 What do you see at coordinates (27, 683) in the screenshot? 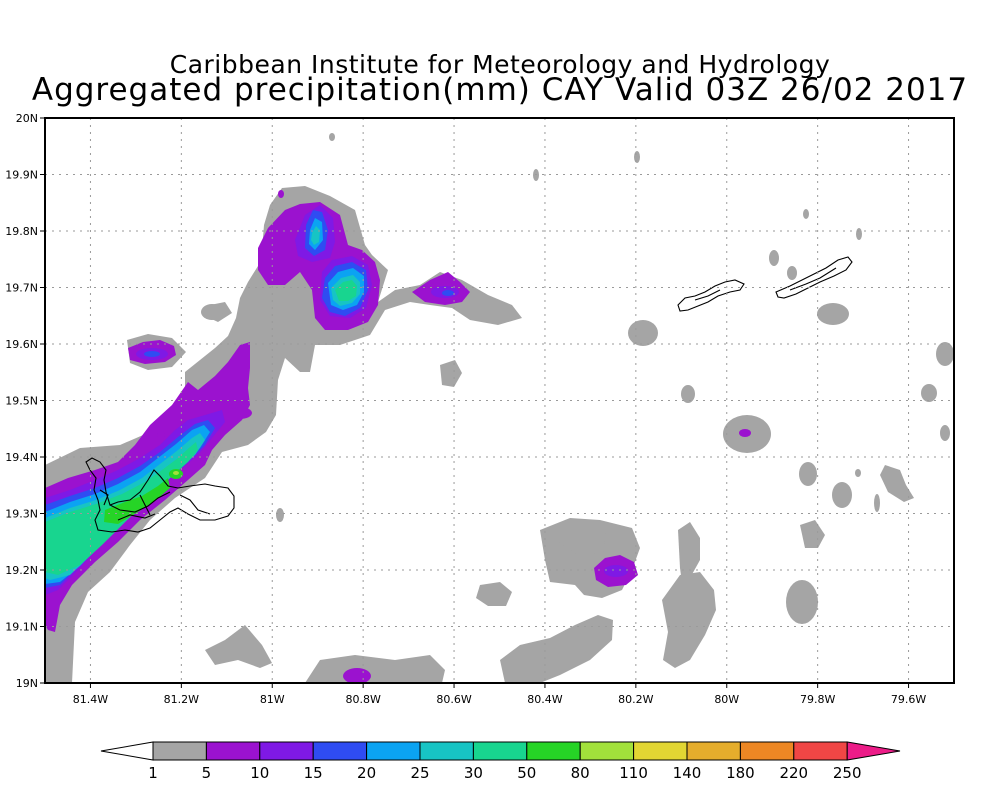
I see `y-tick-label: 19N` at bounding box center [27, 683].